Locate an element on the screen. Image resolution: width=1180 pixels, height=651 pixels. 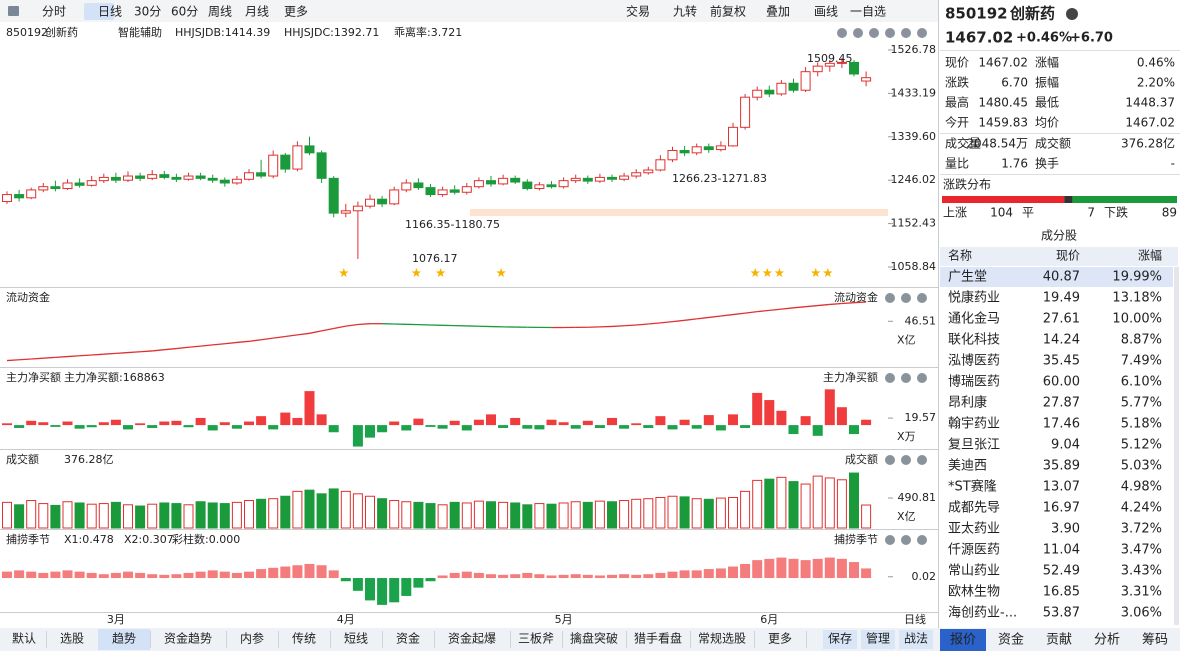
action-button: 保存 is located at coordinates (840, 639).